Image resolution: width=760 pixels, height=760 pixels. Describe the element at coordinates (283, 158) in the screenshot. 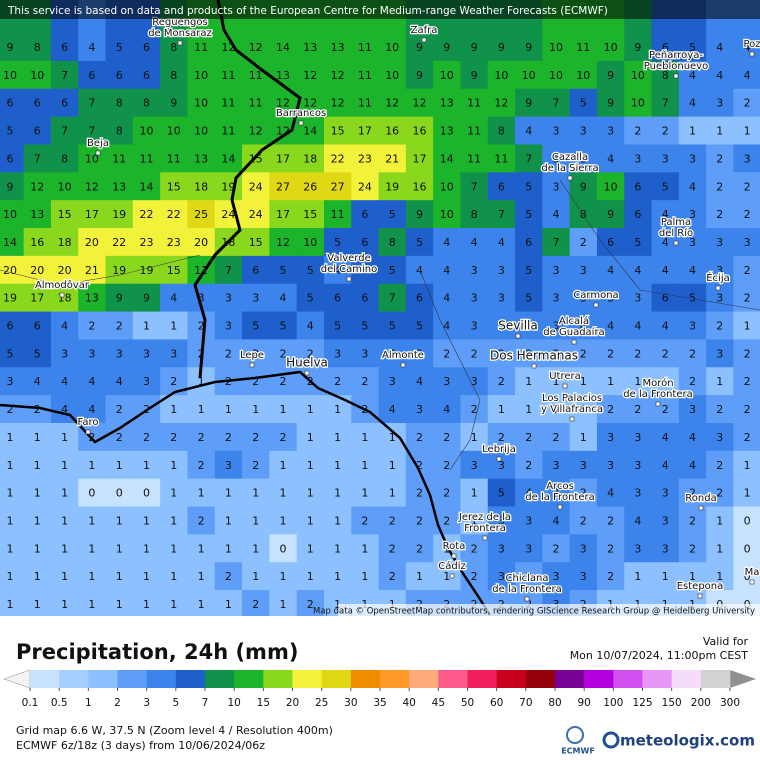

I see `grid-value: 17` at that location.